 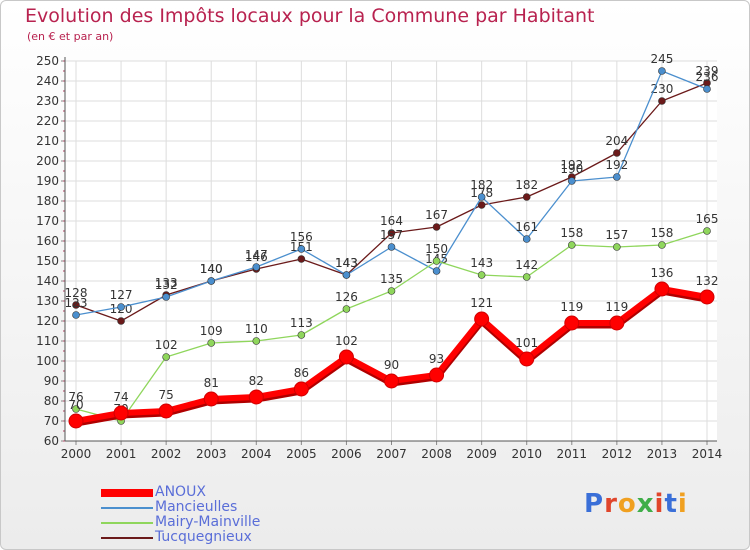 What do you see at coordinates (201, 507) in the screenshot?
I see `legend-item: Mancieulles` at bounding box center [201, 507].